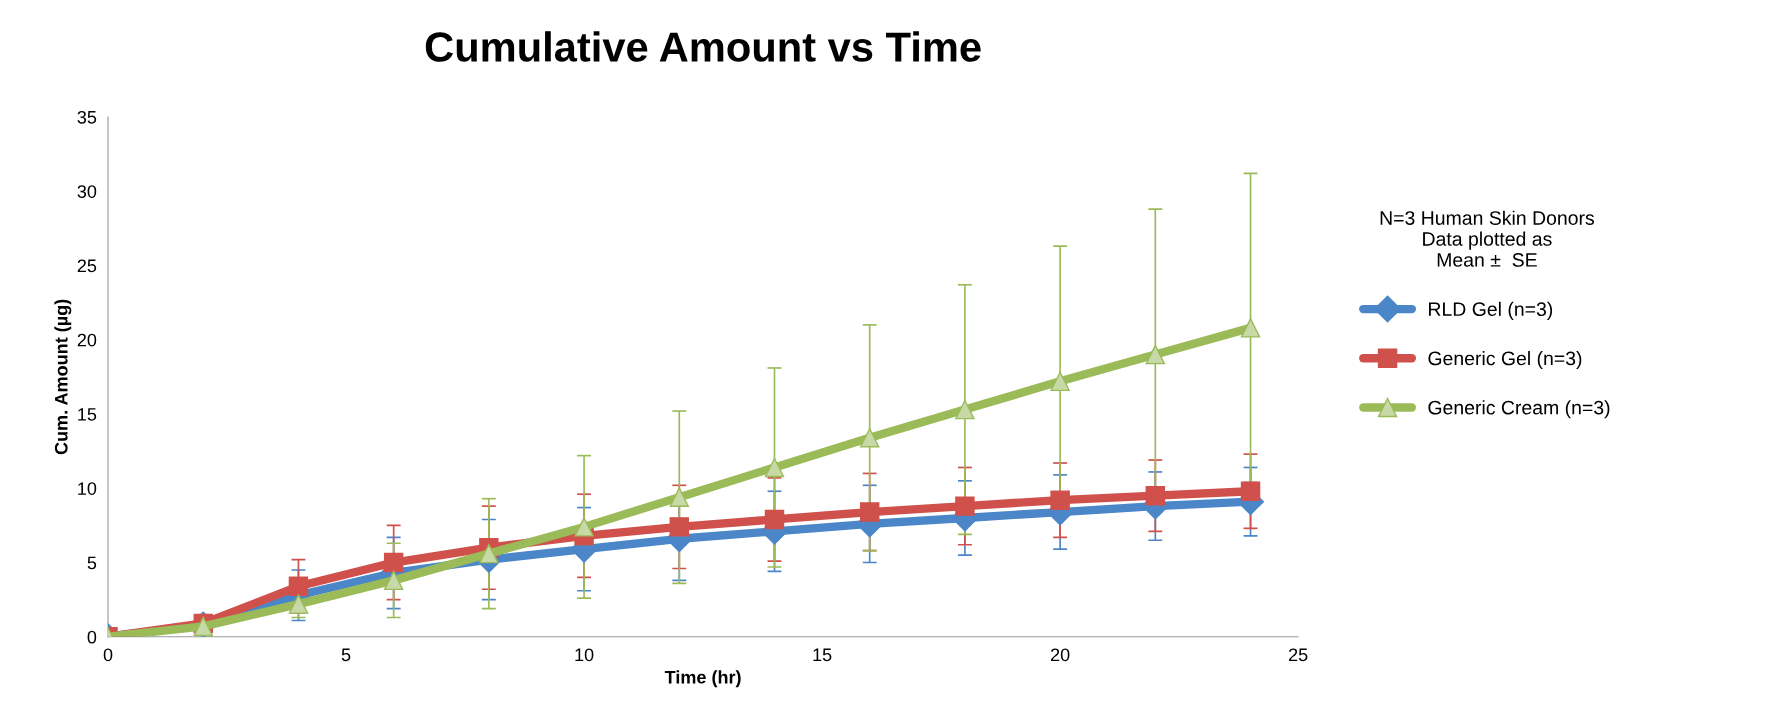 Image resolution: width=1771 pixels, height=722 pixels. I want to click on x-axis-title: Time (hr), so click(702, 679).